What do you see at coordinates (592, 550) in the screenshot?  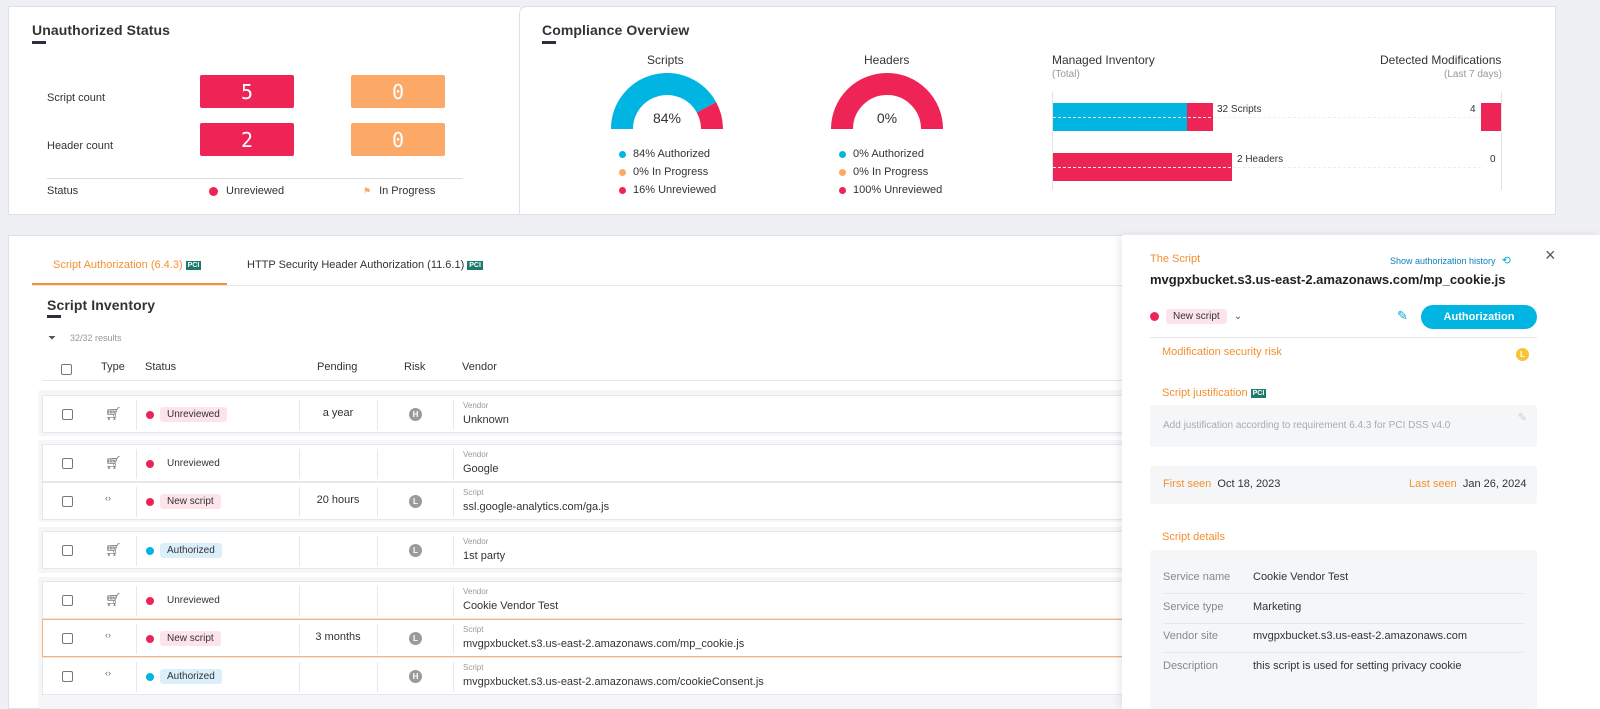 I see `table-row: 🛒︎ Authorized L Vendor 1st party` at bounding box center [592, 550].